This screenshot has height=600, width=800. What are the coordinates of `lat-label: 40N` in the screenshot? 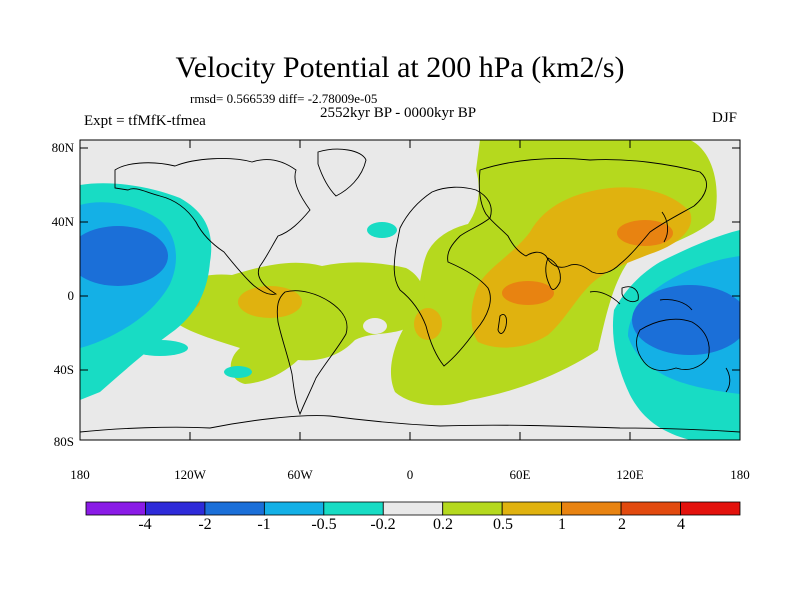 It's located at (62, 221).